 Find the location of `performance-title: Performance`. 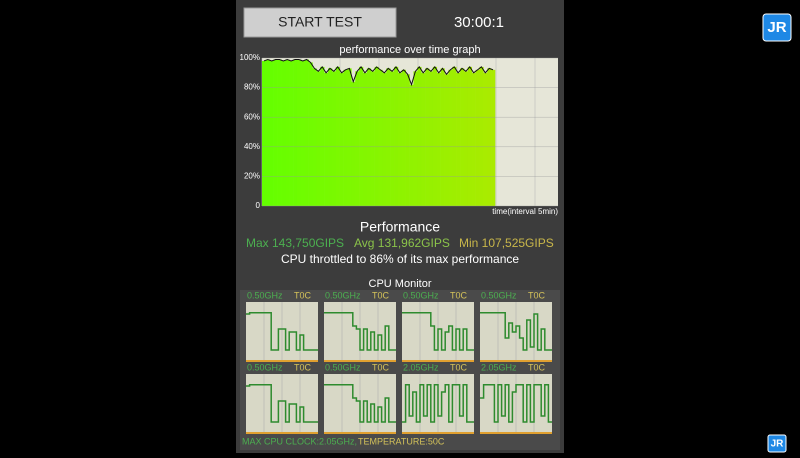

performance-title: Performance is located at coordinates (400, 227).